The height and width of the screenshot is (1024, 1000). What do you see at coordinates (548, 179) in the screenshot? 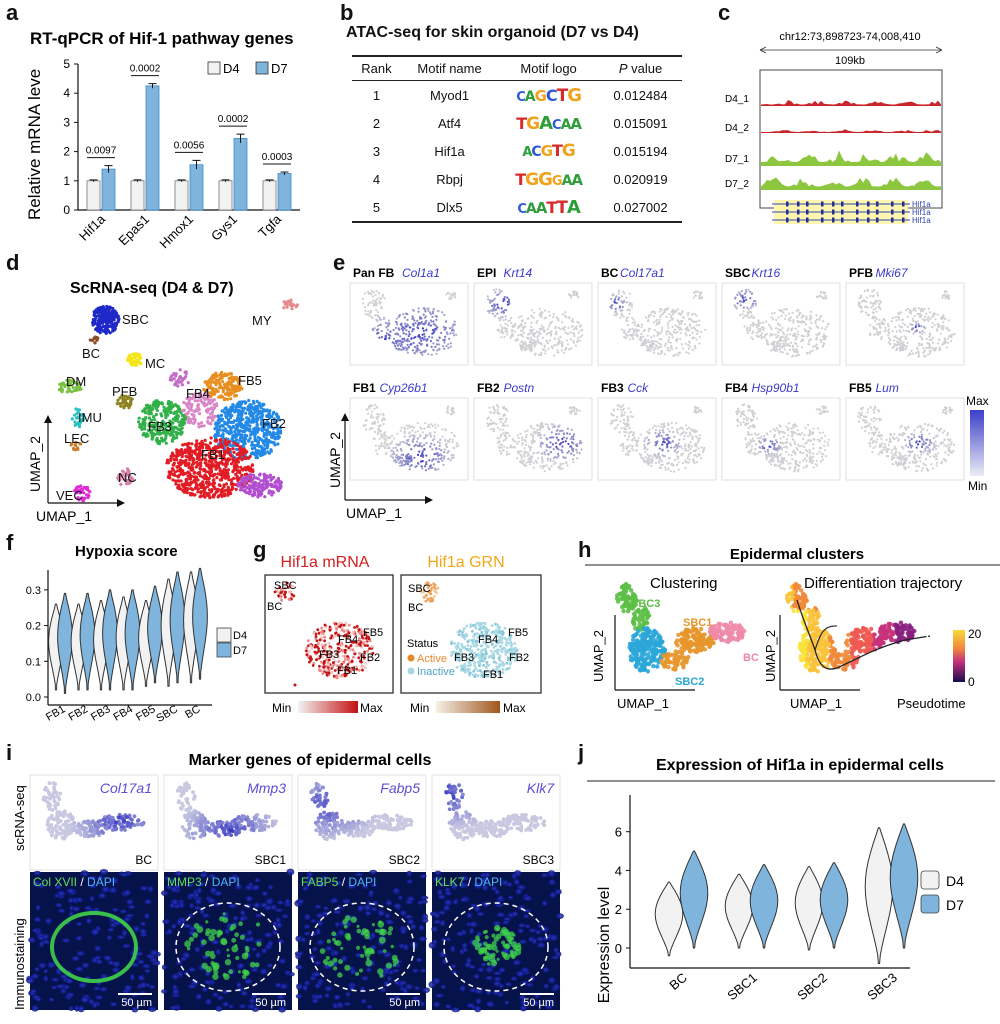
I see `motif-logo: TGGGAA` at bounding box center [548, 179].